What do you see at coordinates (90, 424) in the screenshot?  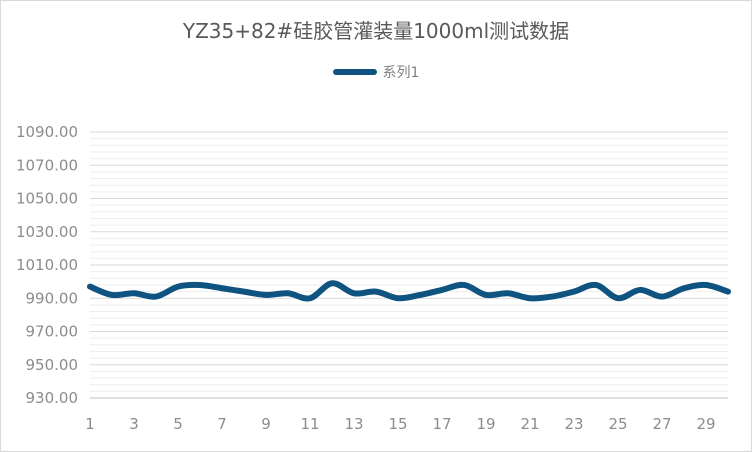 I see `x-tick-label: 1` at bounding box center [90, 424].